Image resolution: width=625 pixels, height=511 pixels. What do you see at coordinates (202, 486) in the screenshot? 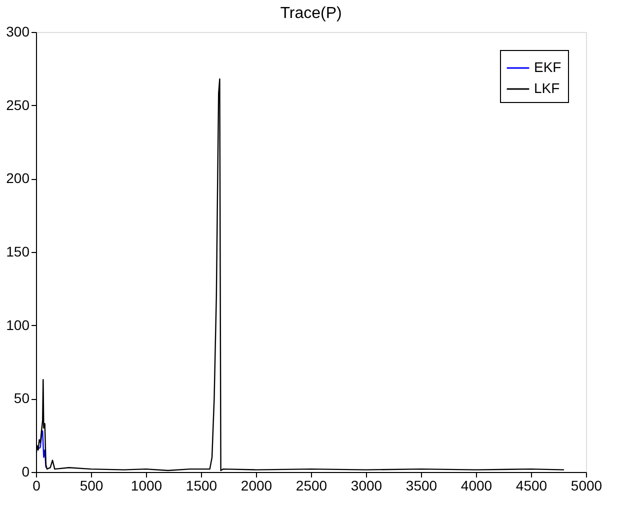
I see `x-tick-label: 1500` at bounding box center [202, 486].